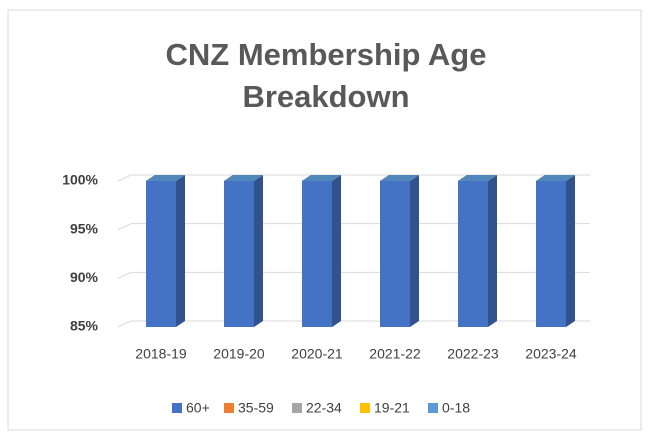 The width and height of the screenshot is (652, 439). Describe the element at coordinates (161, 354) in the screenshot. I see `x-tick-label: 2018-19` at that location.